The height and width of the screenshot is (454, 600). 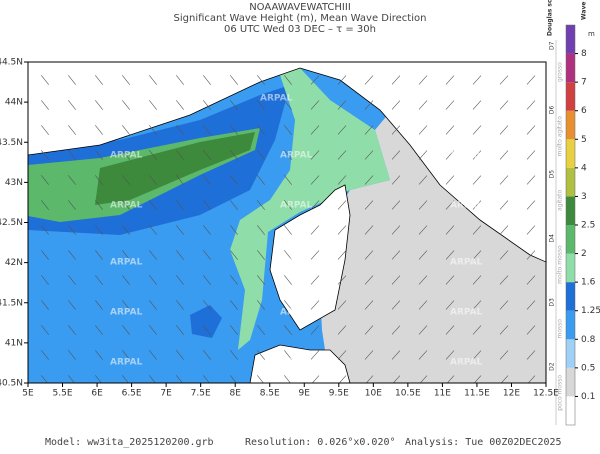 What do you see at coordinates (584, 168) in the screenshot?
I see `colorbar-label: 4` at bounding box center [584, 168].